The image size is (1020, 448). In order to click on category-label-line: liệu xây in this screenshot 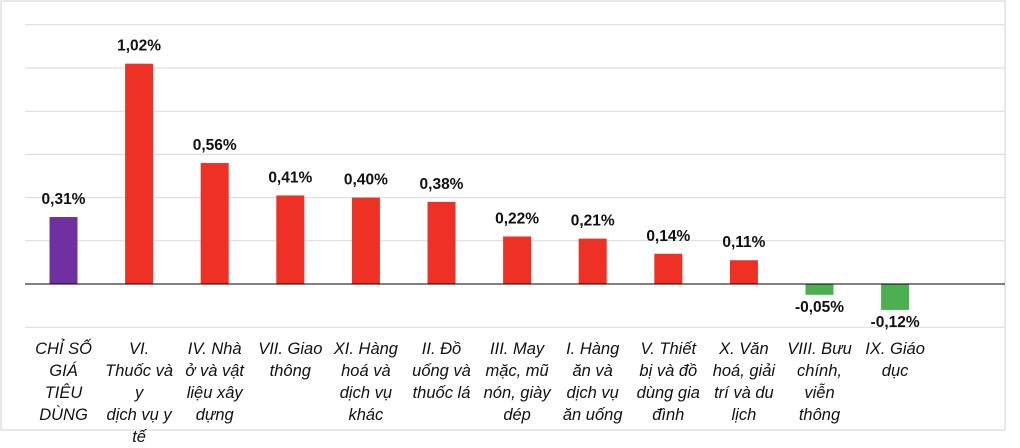, I will do `click(214, 393)`.